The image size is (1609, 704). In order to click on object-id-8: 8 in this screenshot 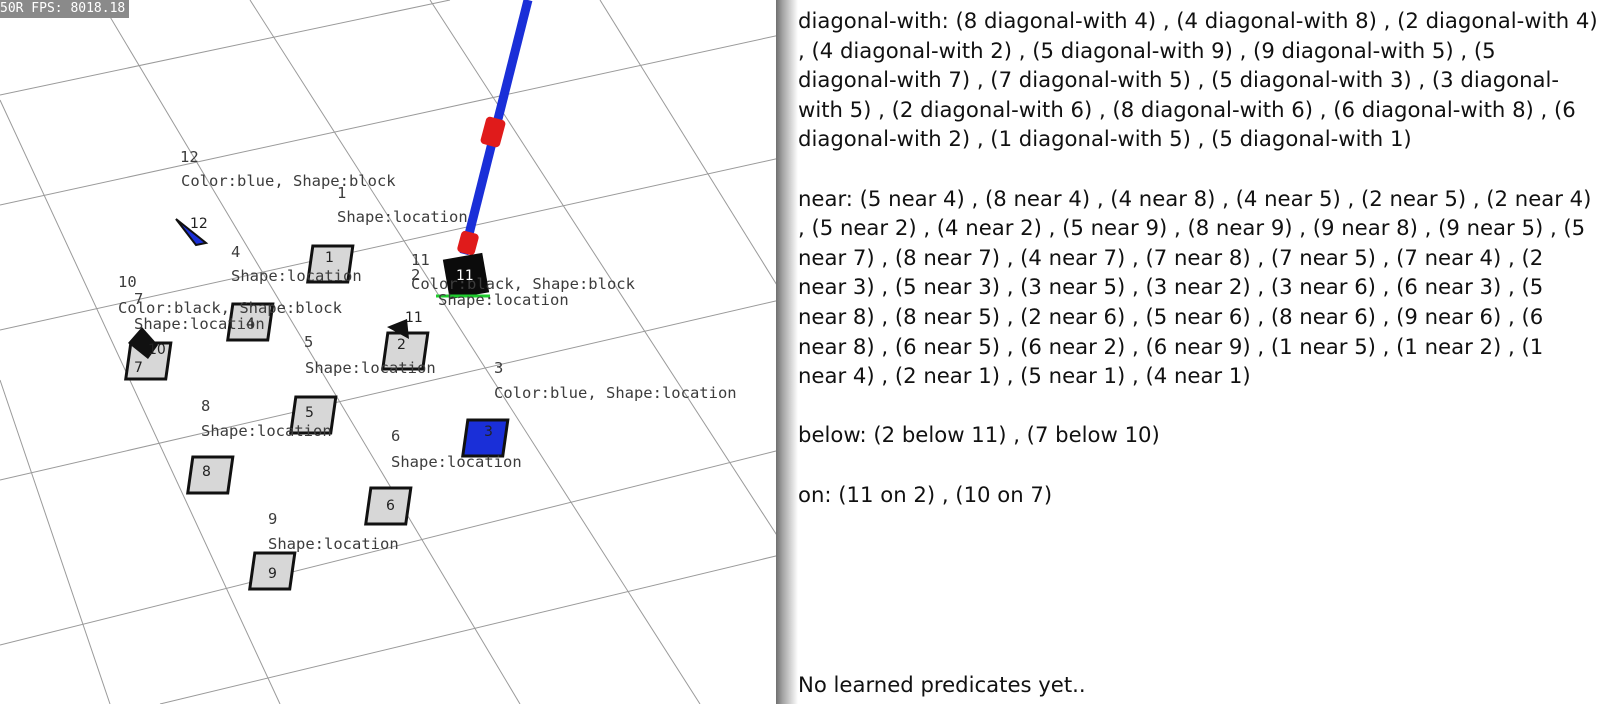, I will do `click(206, 406)`.